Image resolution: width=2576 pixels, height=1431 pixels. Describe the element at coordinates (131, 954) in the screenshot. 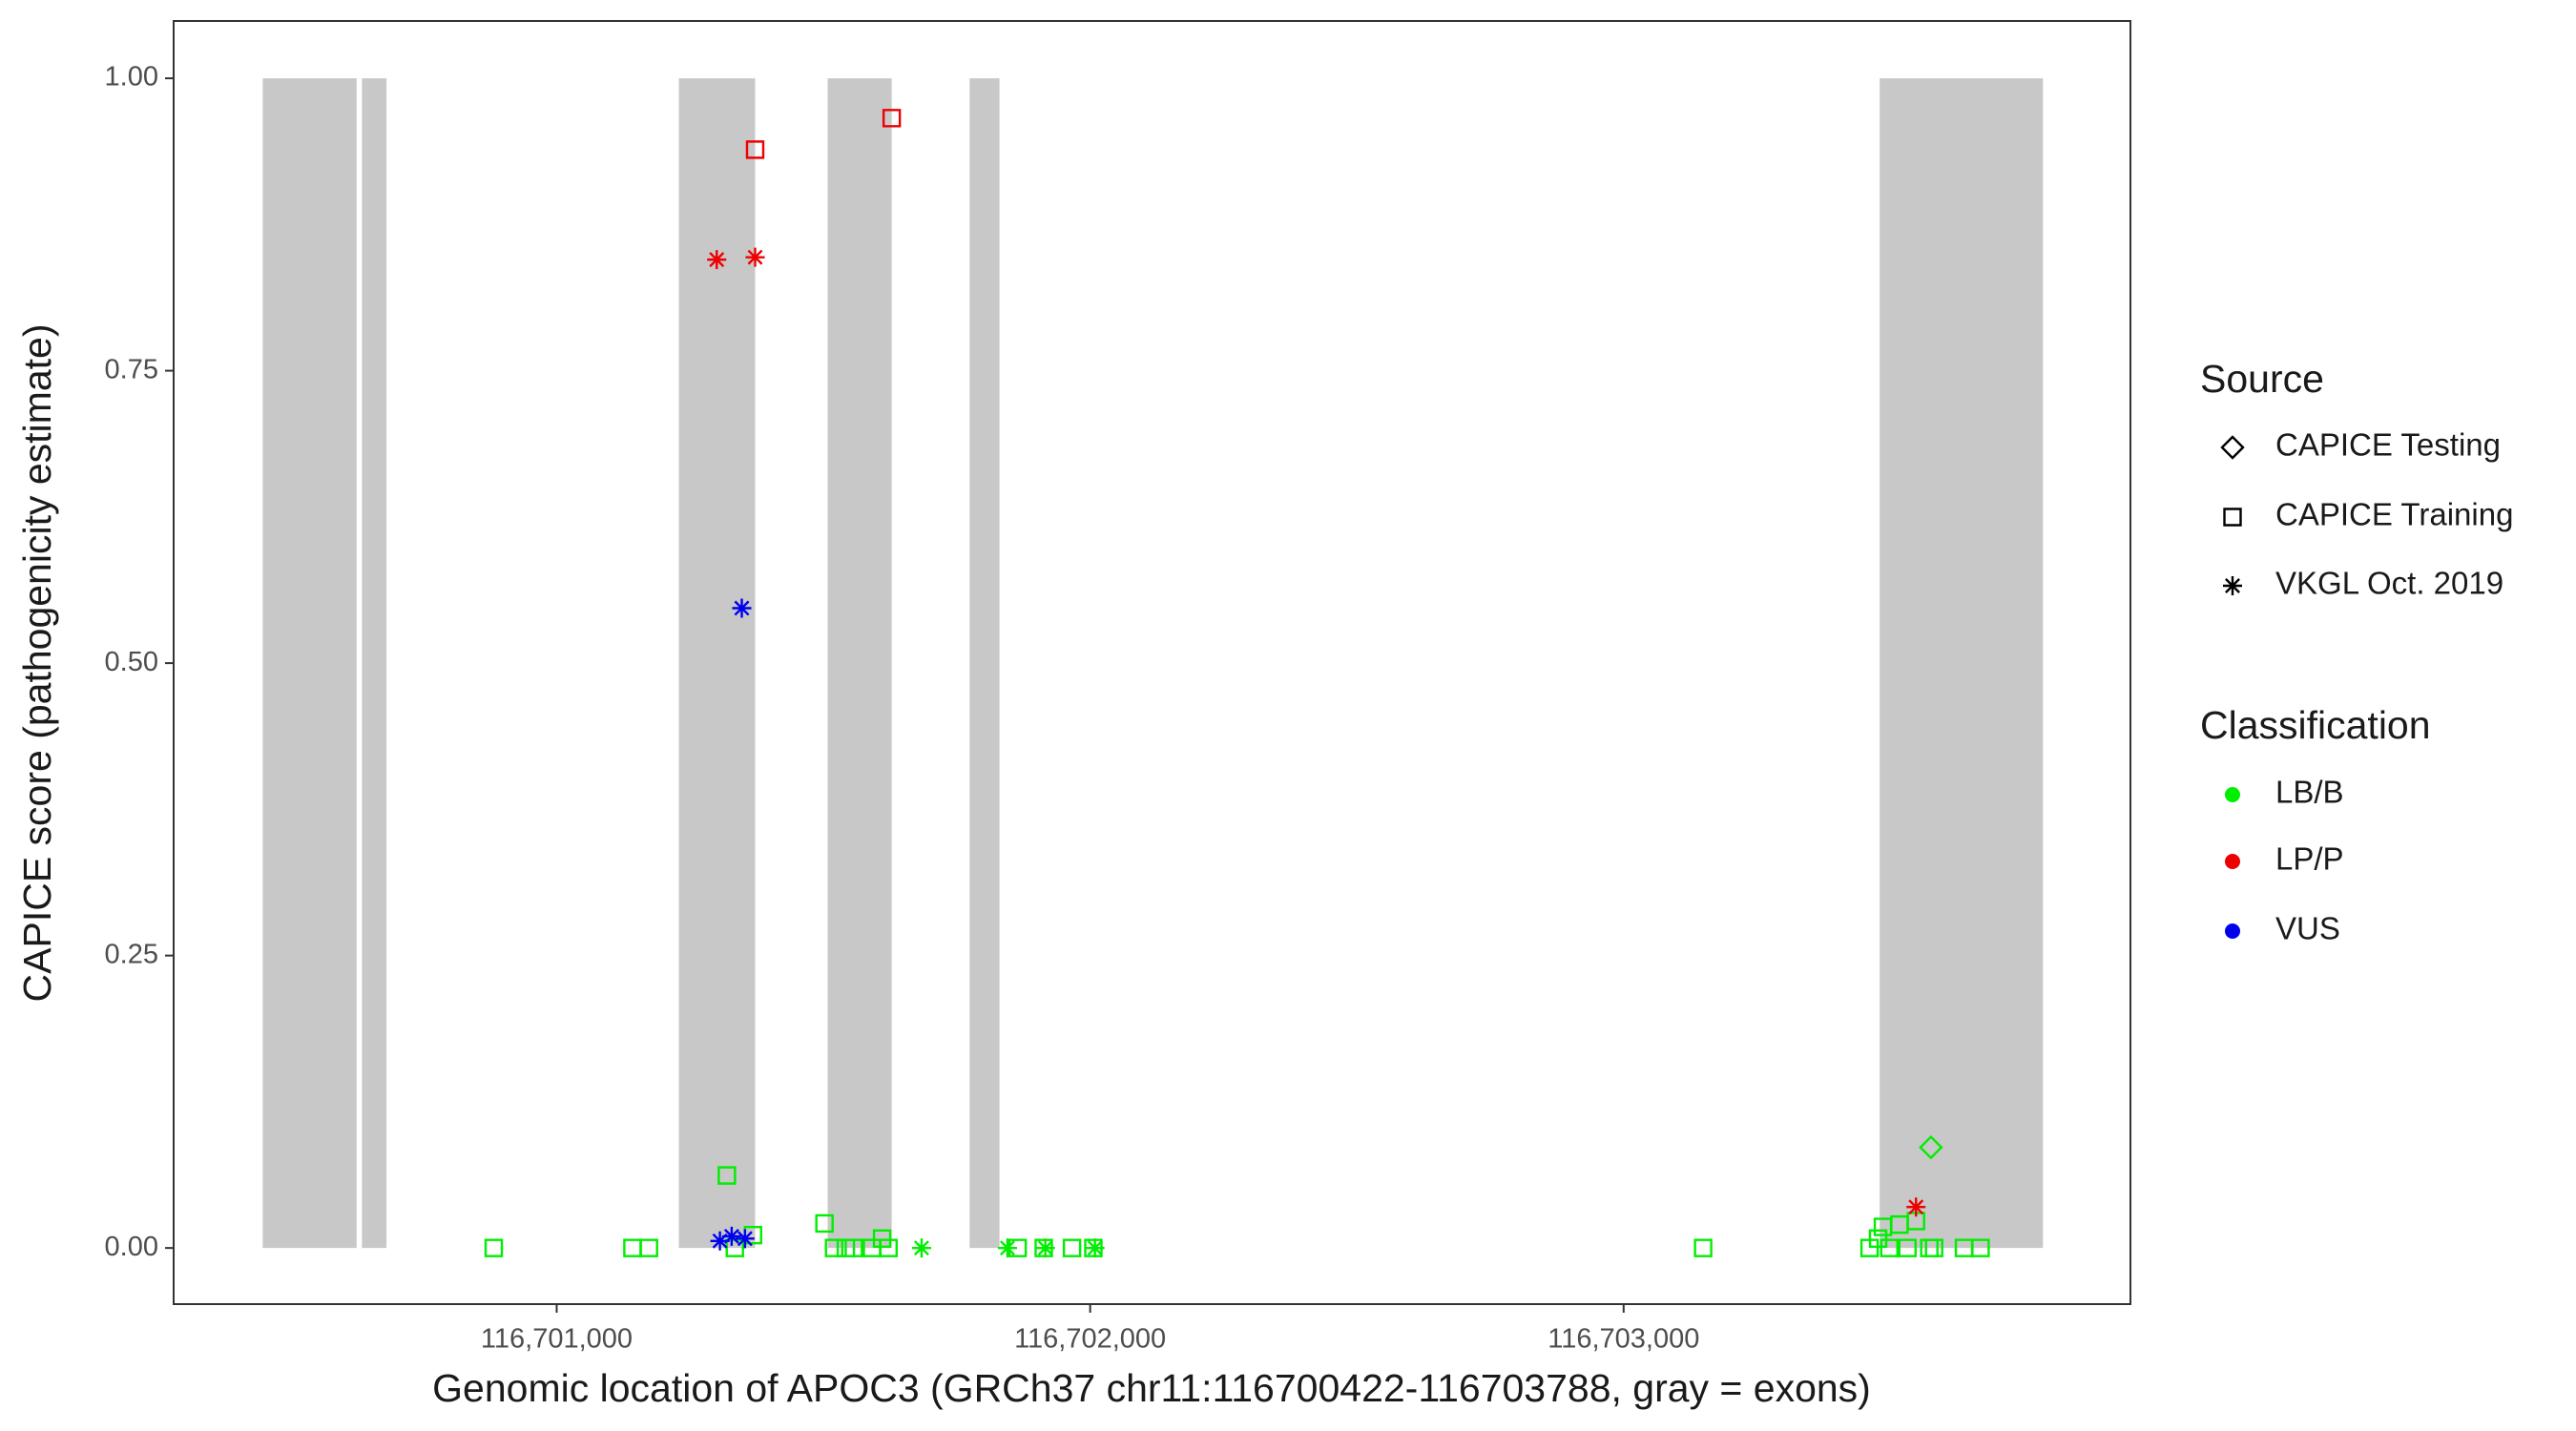

I see `y-tick-label: 0.25` at that location.